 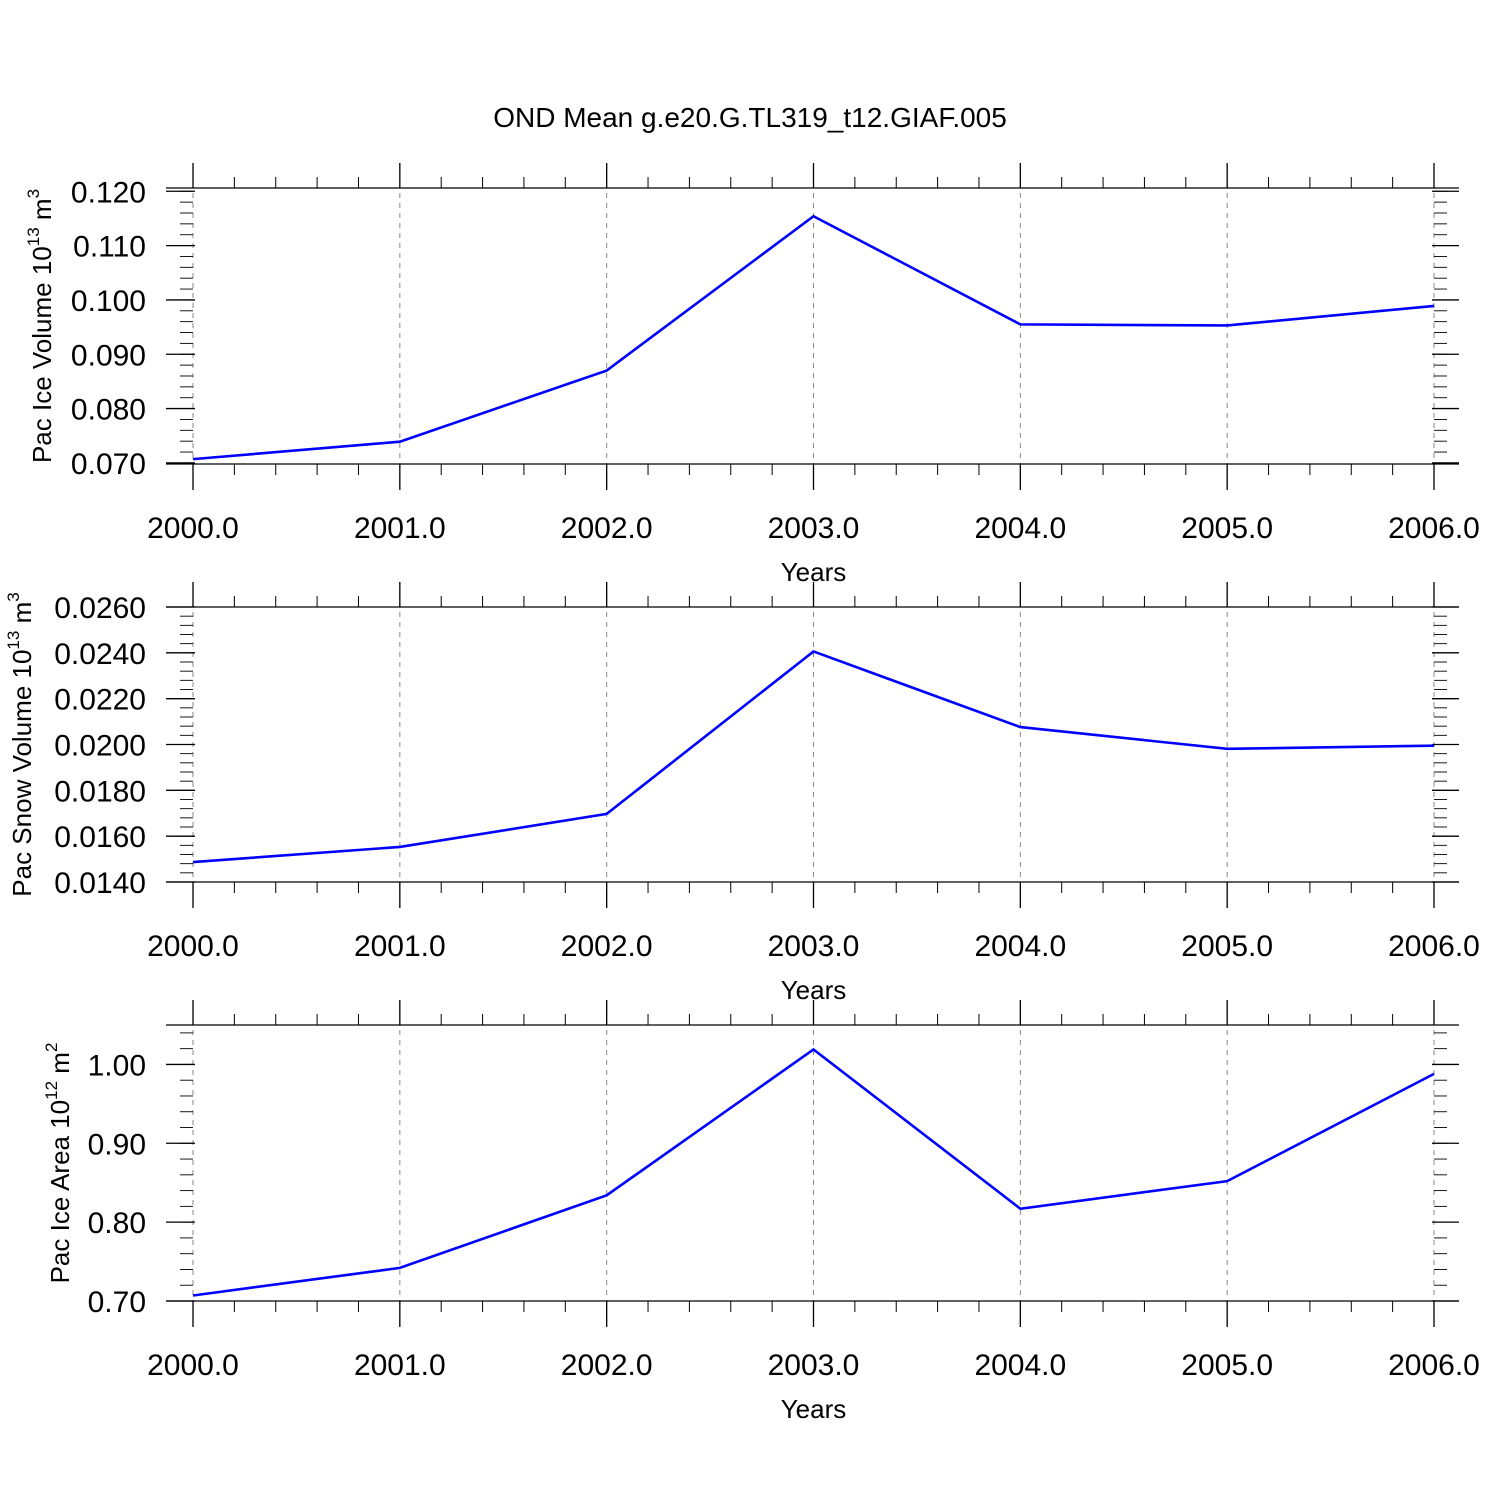 What do you see at coordinates (117, 1223) in the screenshot?
I see `y-tick-label: 0.80` at bounding box center [117, 1223].